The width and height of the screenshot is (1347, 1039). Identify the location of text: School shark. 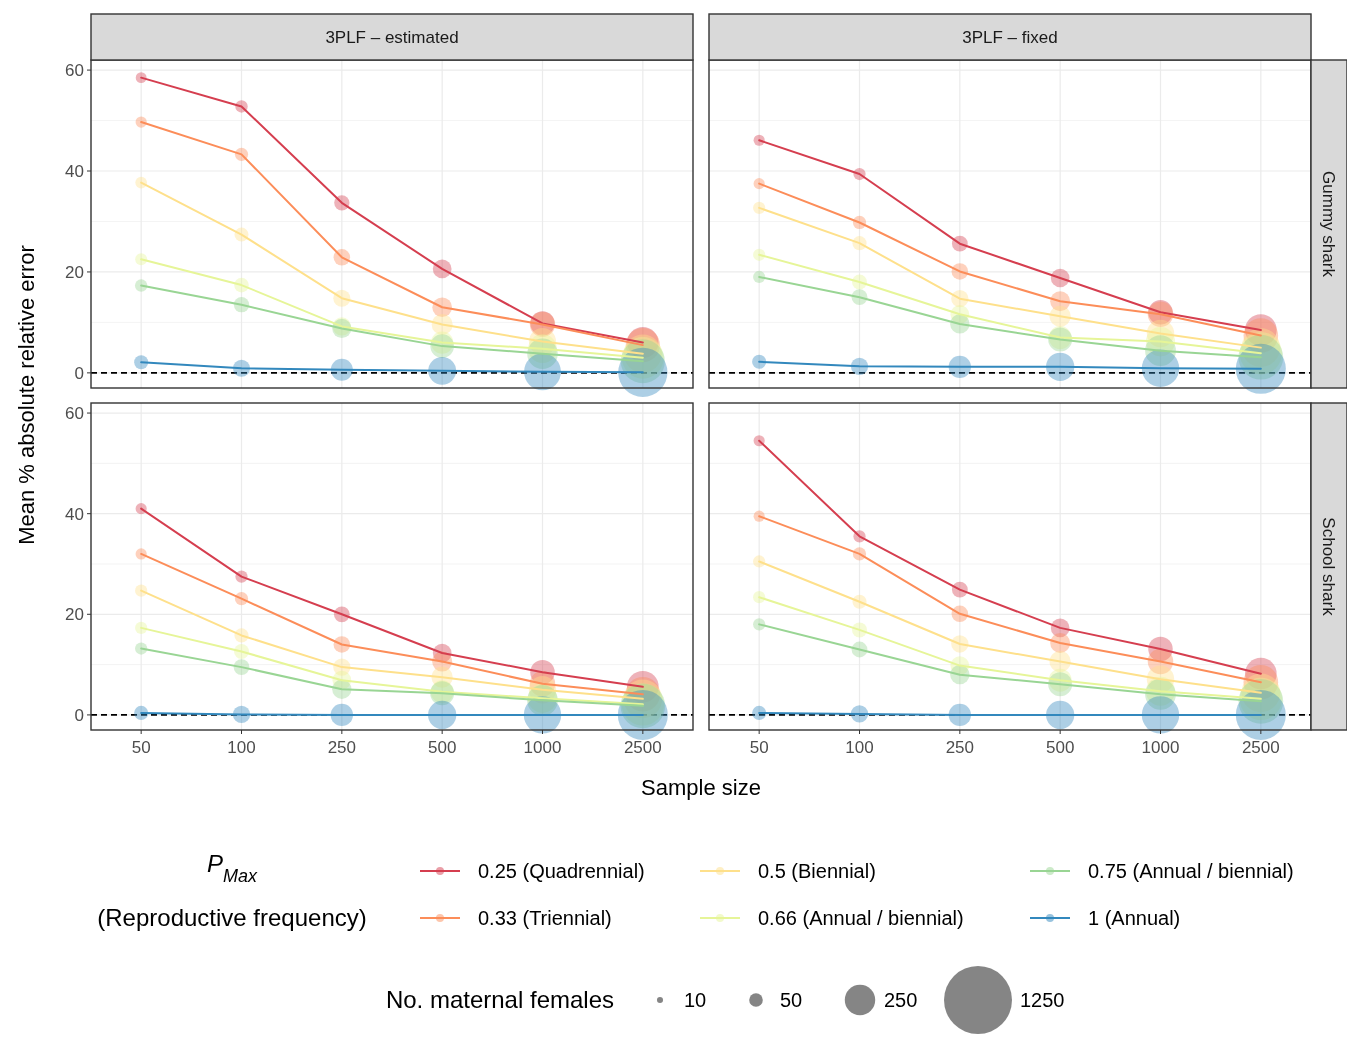
(1329, 567).